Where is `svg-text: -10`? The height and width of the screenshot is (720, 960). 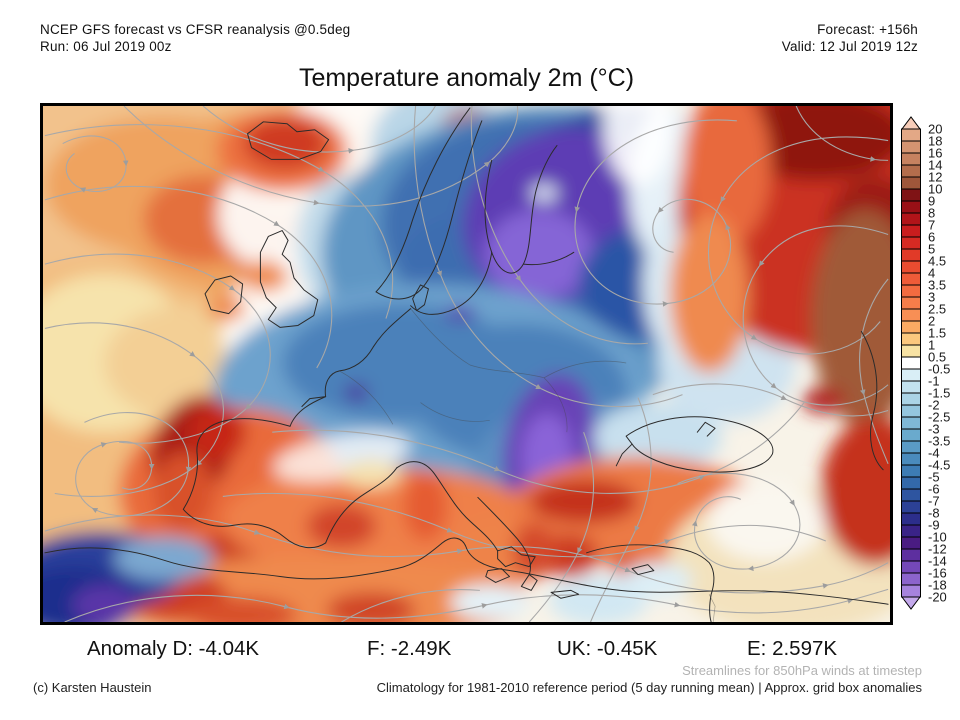 svg-text: -10 is located at coordinates (937, 537).